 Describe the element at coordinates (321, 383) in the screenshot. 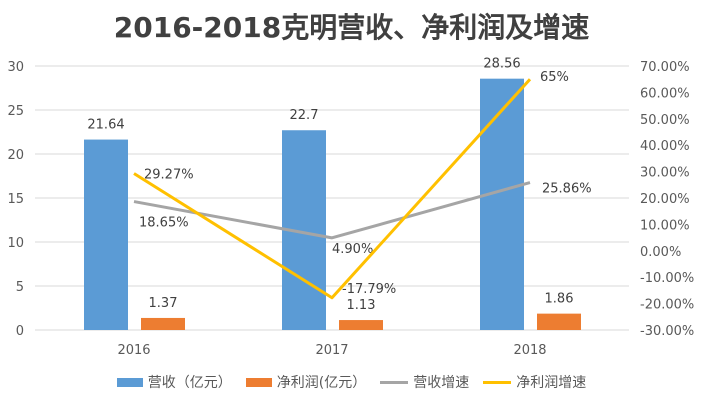

I see `legend-label: 净利润(亿元）` at that location.